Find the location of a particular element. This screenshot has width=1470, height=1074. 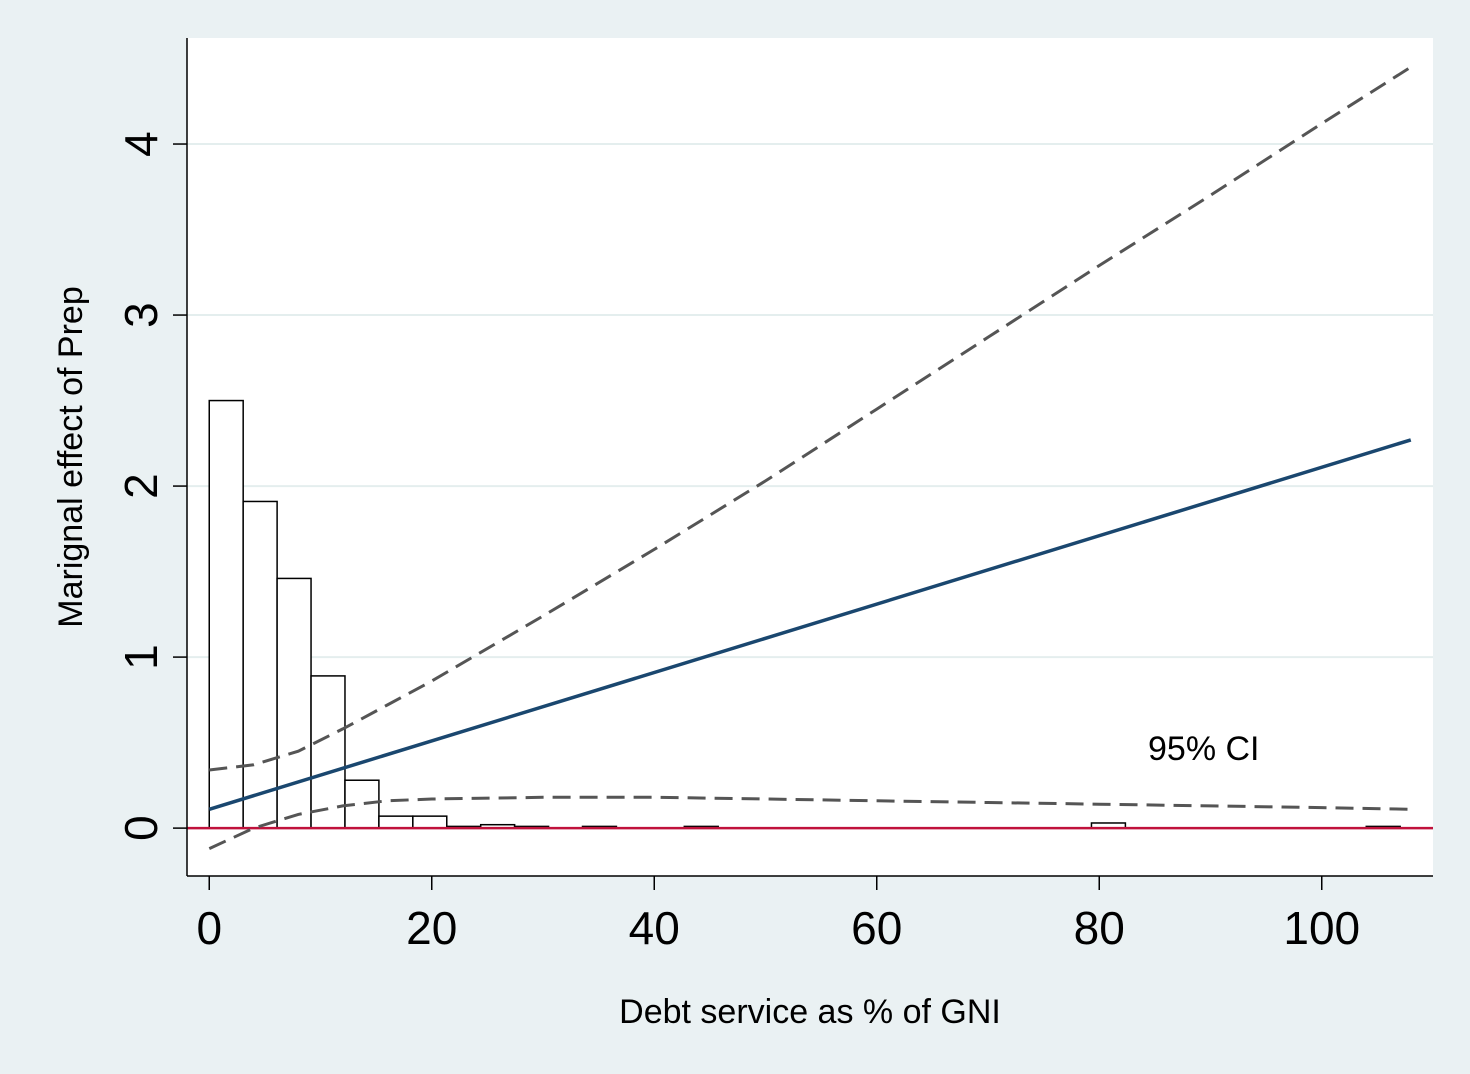

y-tick-label: 2 is located at coordinates (141, 486).